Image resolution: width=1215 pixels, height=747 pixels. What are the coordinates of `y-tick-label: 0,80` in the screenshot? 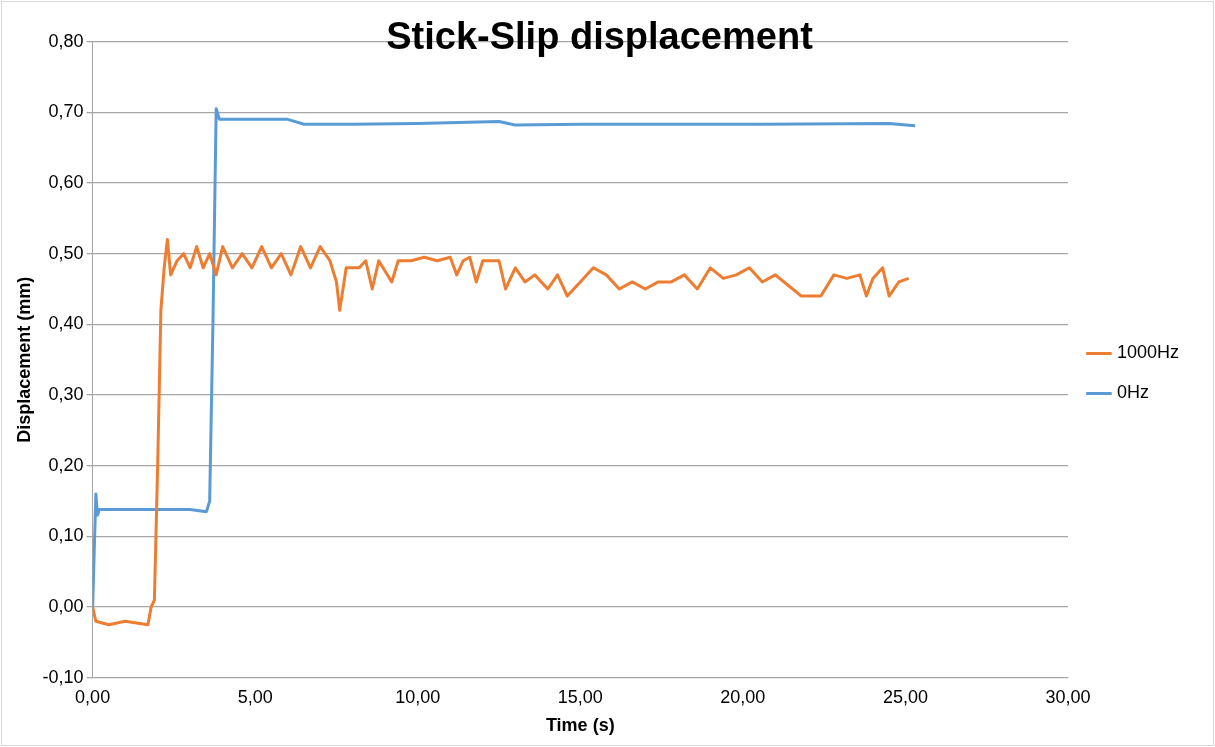 It's located at (66, 40).